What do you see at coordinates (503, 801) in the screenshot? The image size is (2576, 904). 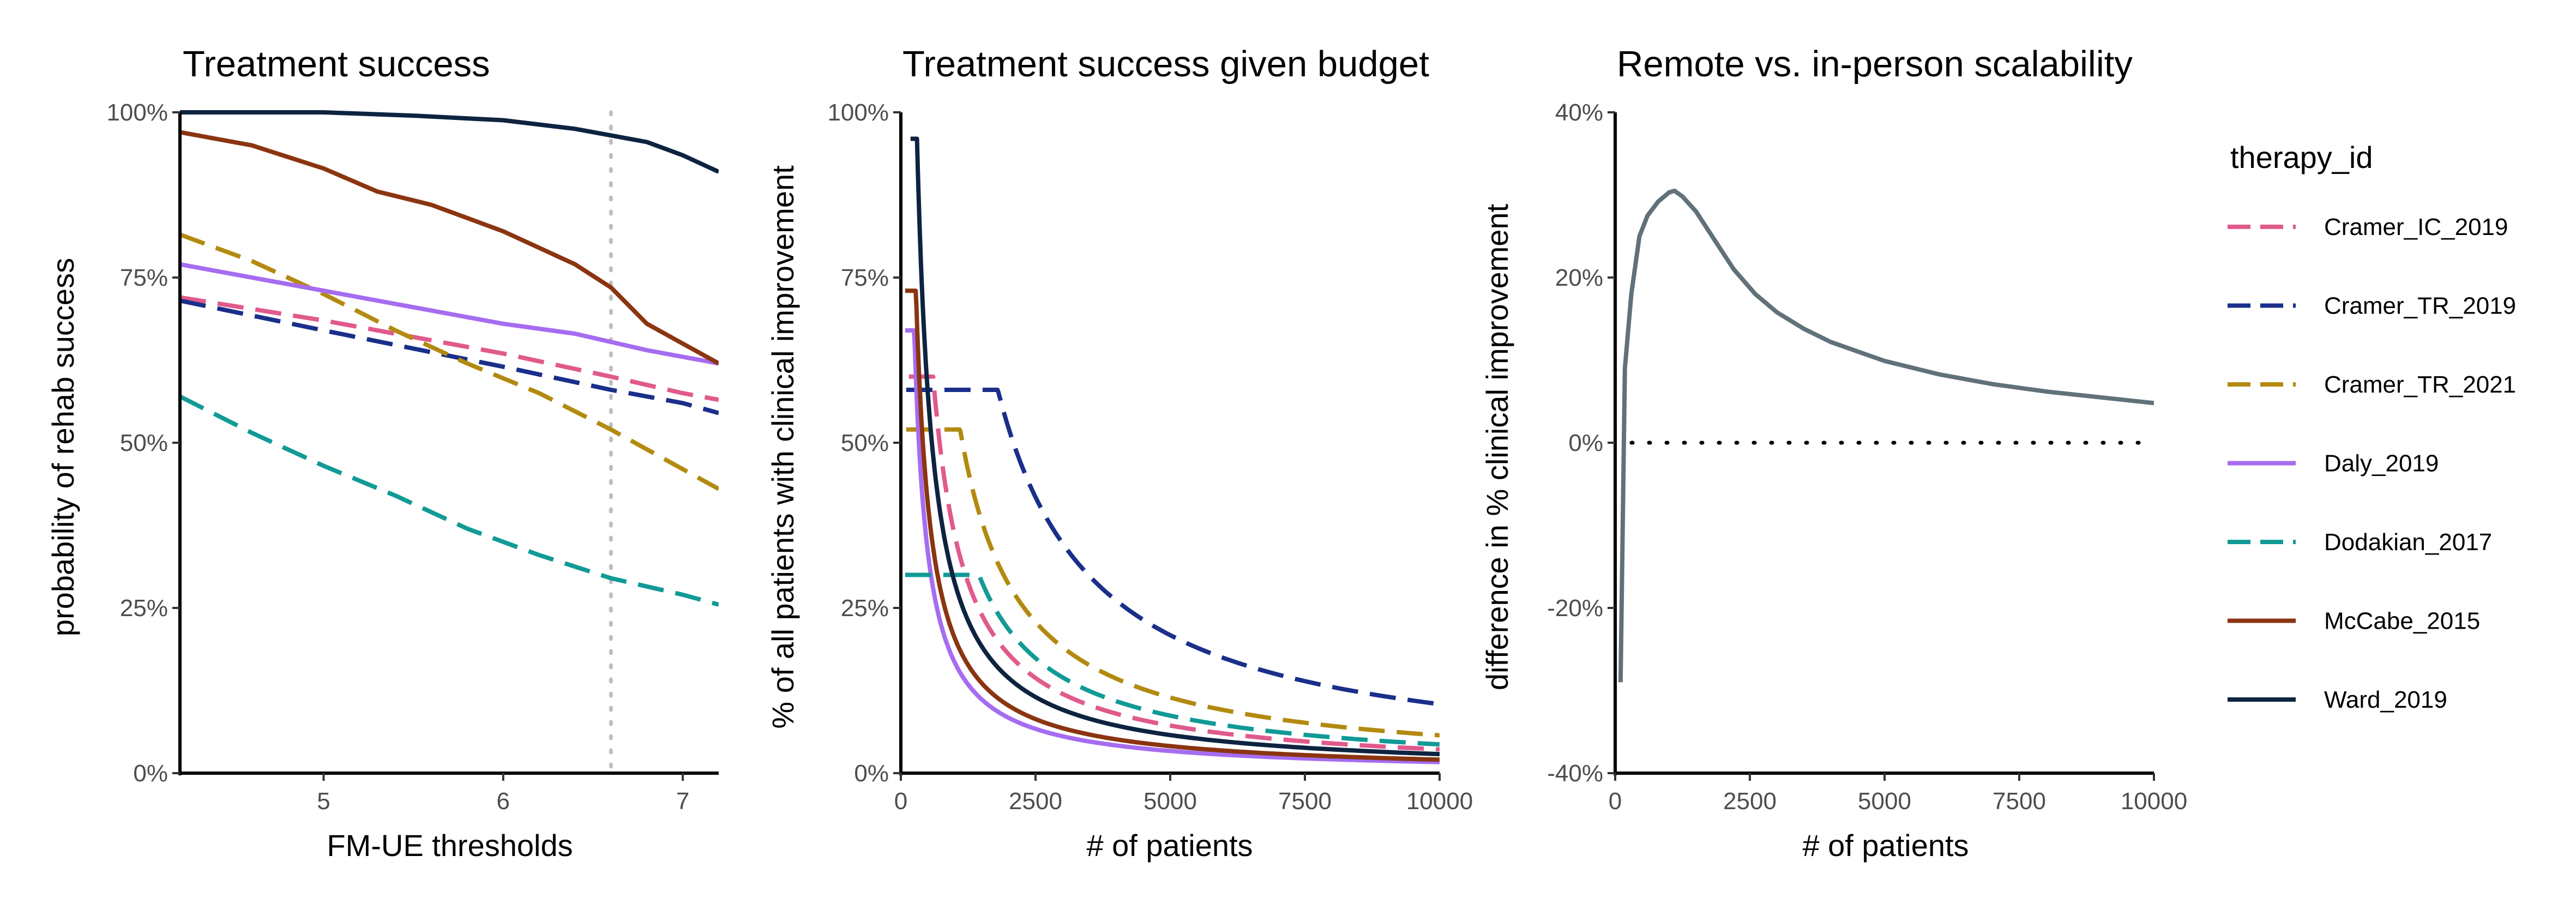 I see `x-tick-label: 6` at bounding box center [503, 801].